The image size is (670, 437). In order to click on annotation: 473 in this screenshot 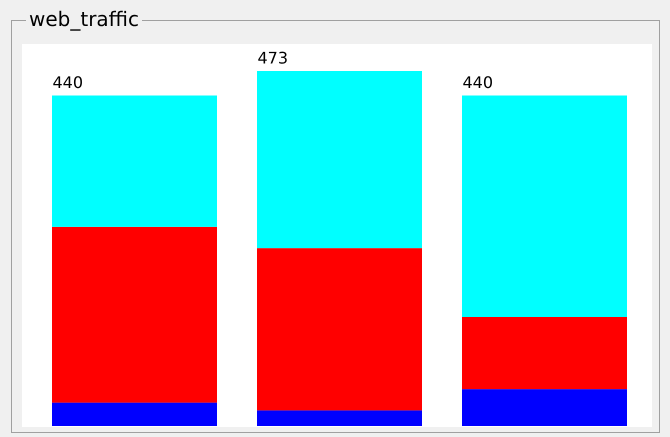, I will do `click(273, 58)`.